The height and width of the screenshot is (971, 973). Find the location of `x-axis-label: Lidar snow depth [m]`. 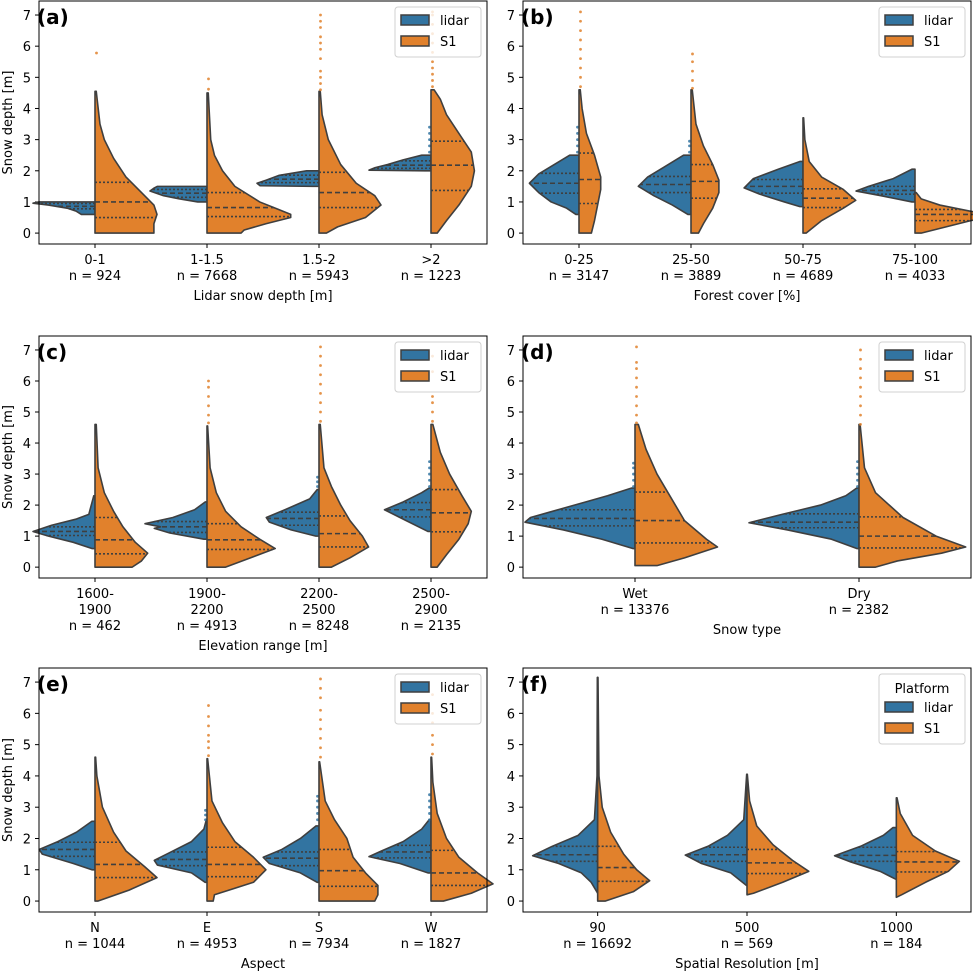

x-axis-label: Lidar snow depth [m] is located at coordinates (262, 296).